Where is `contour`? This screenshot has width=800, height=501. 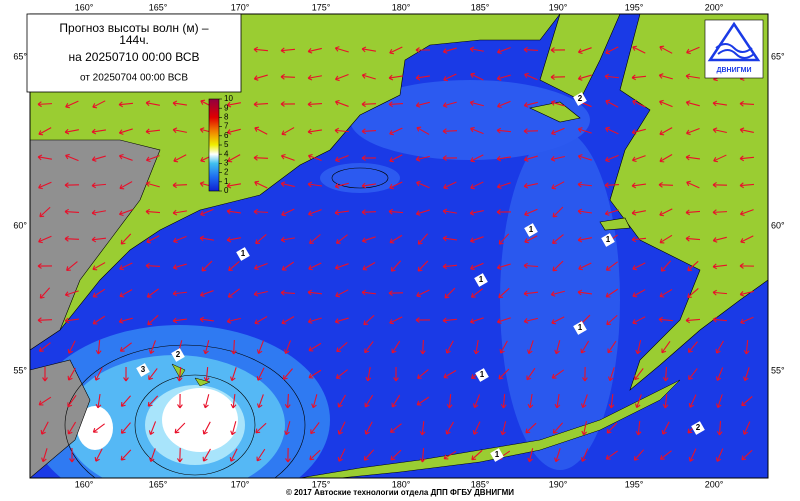 contour is located at coordinates (195, 425).